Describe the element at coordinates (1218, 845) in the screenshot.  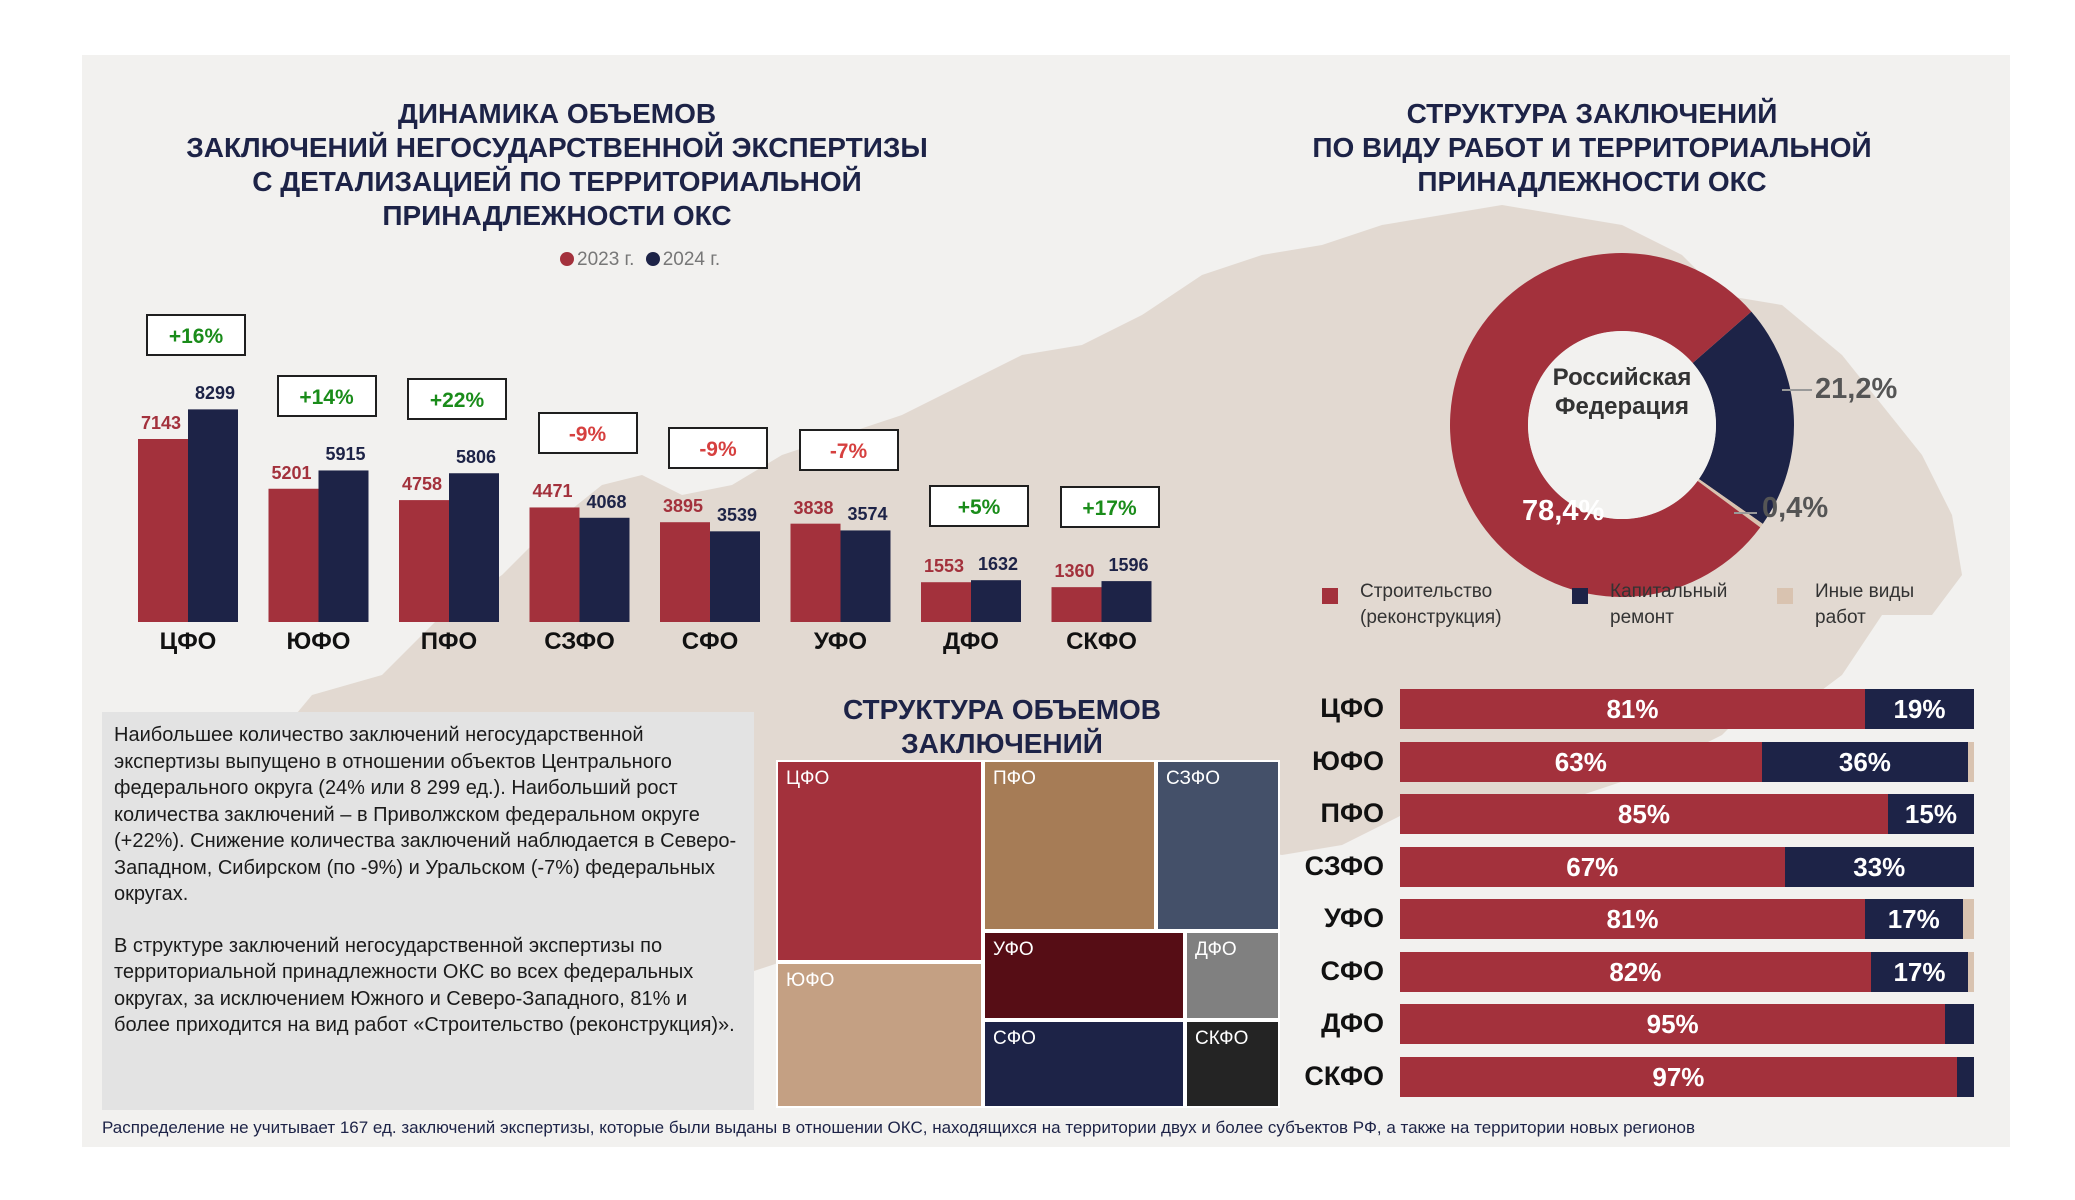
I see `treemap-cell-СЗФО: СЗФО` at that location.